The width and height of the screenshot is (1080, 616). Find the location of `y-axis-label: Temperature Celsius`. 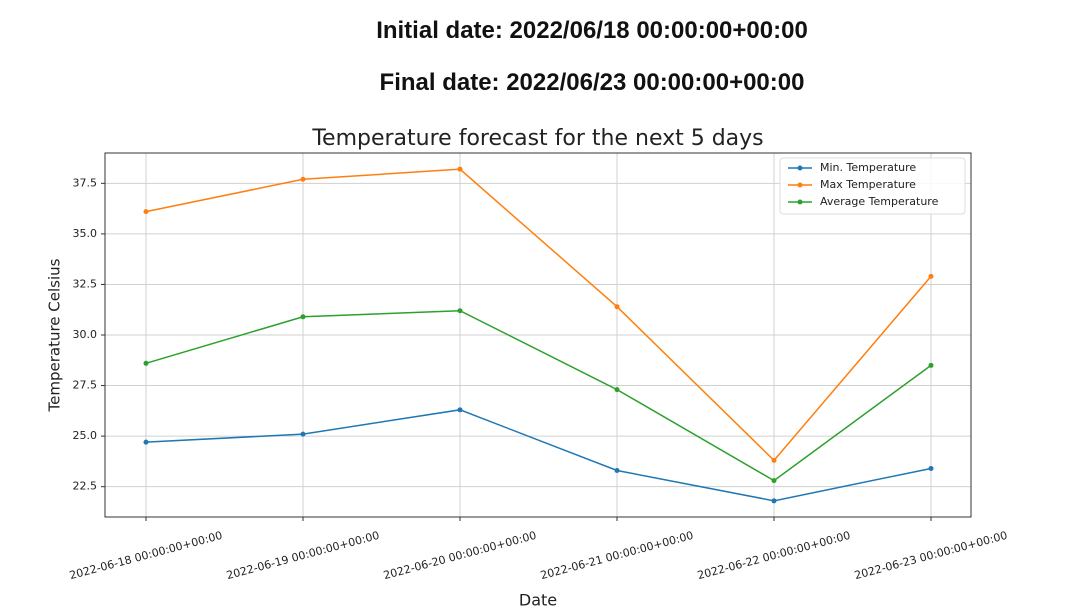

y-axis-label: Temperature Celsius is located at coordinates (55, 335).